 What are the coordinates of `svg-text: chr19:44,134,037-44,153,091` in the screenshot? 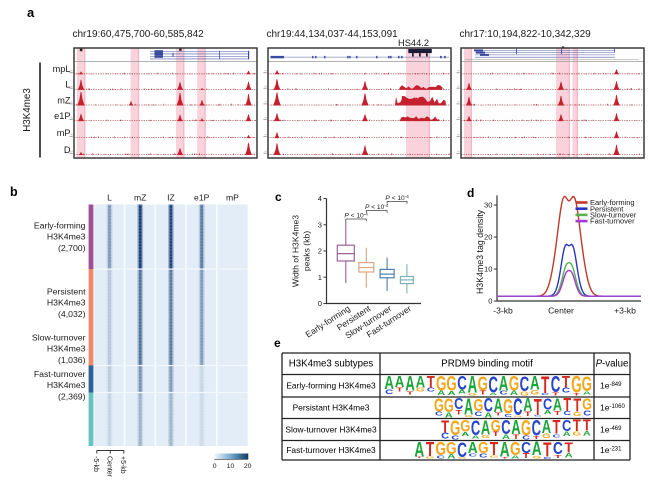 It's located at (333, 34).